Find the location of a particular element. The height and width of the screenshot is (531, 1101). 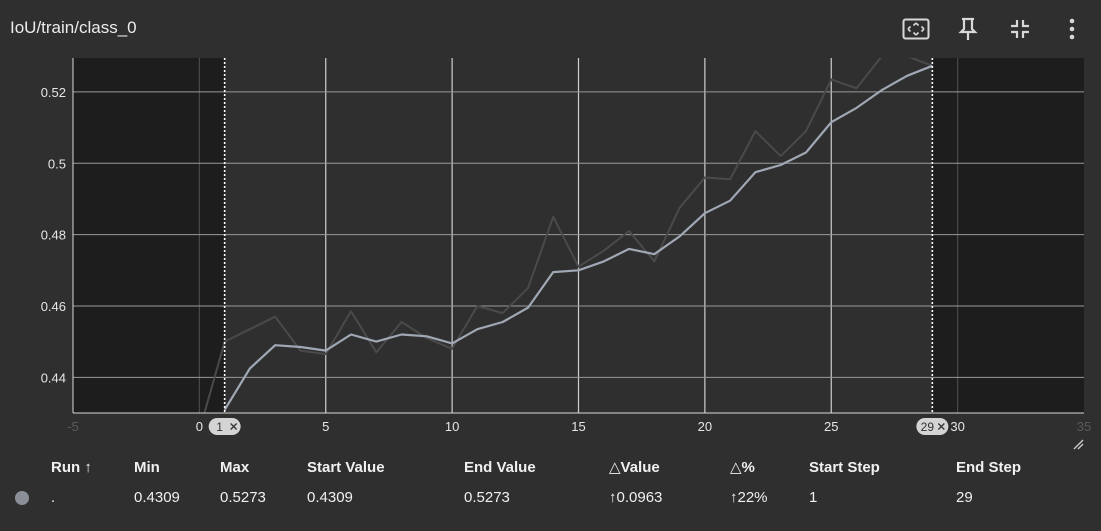

y-tick-label: 0.46 is located at coordinates (53, 306).